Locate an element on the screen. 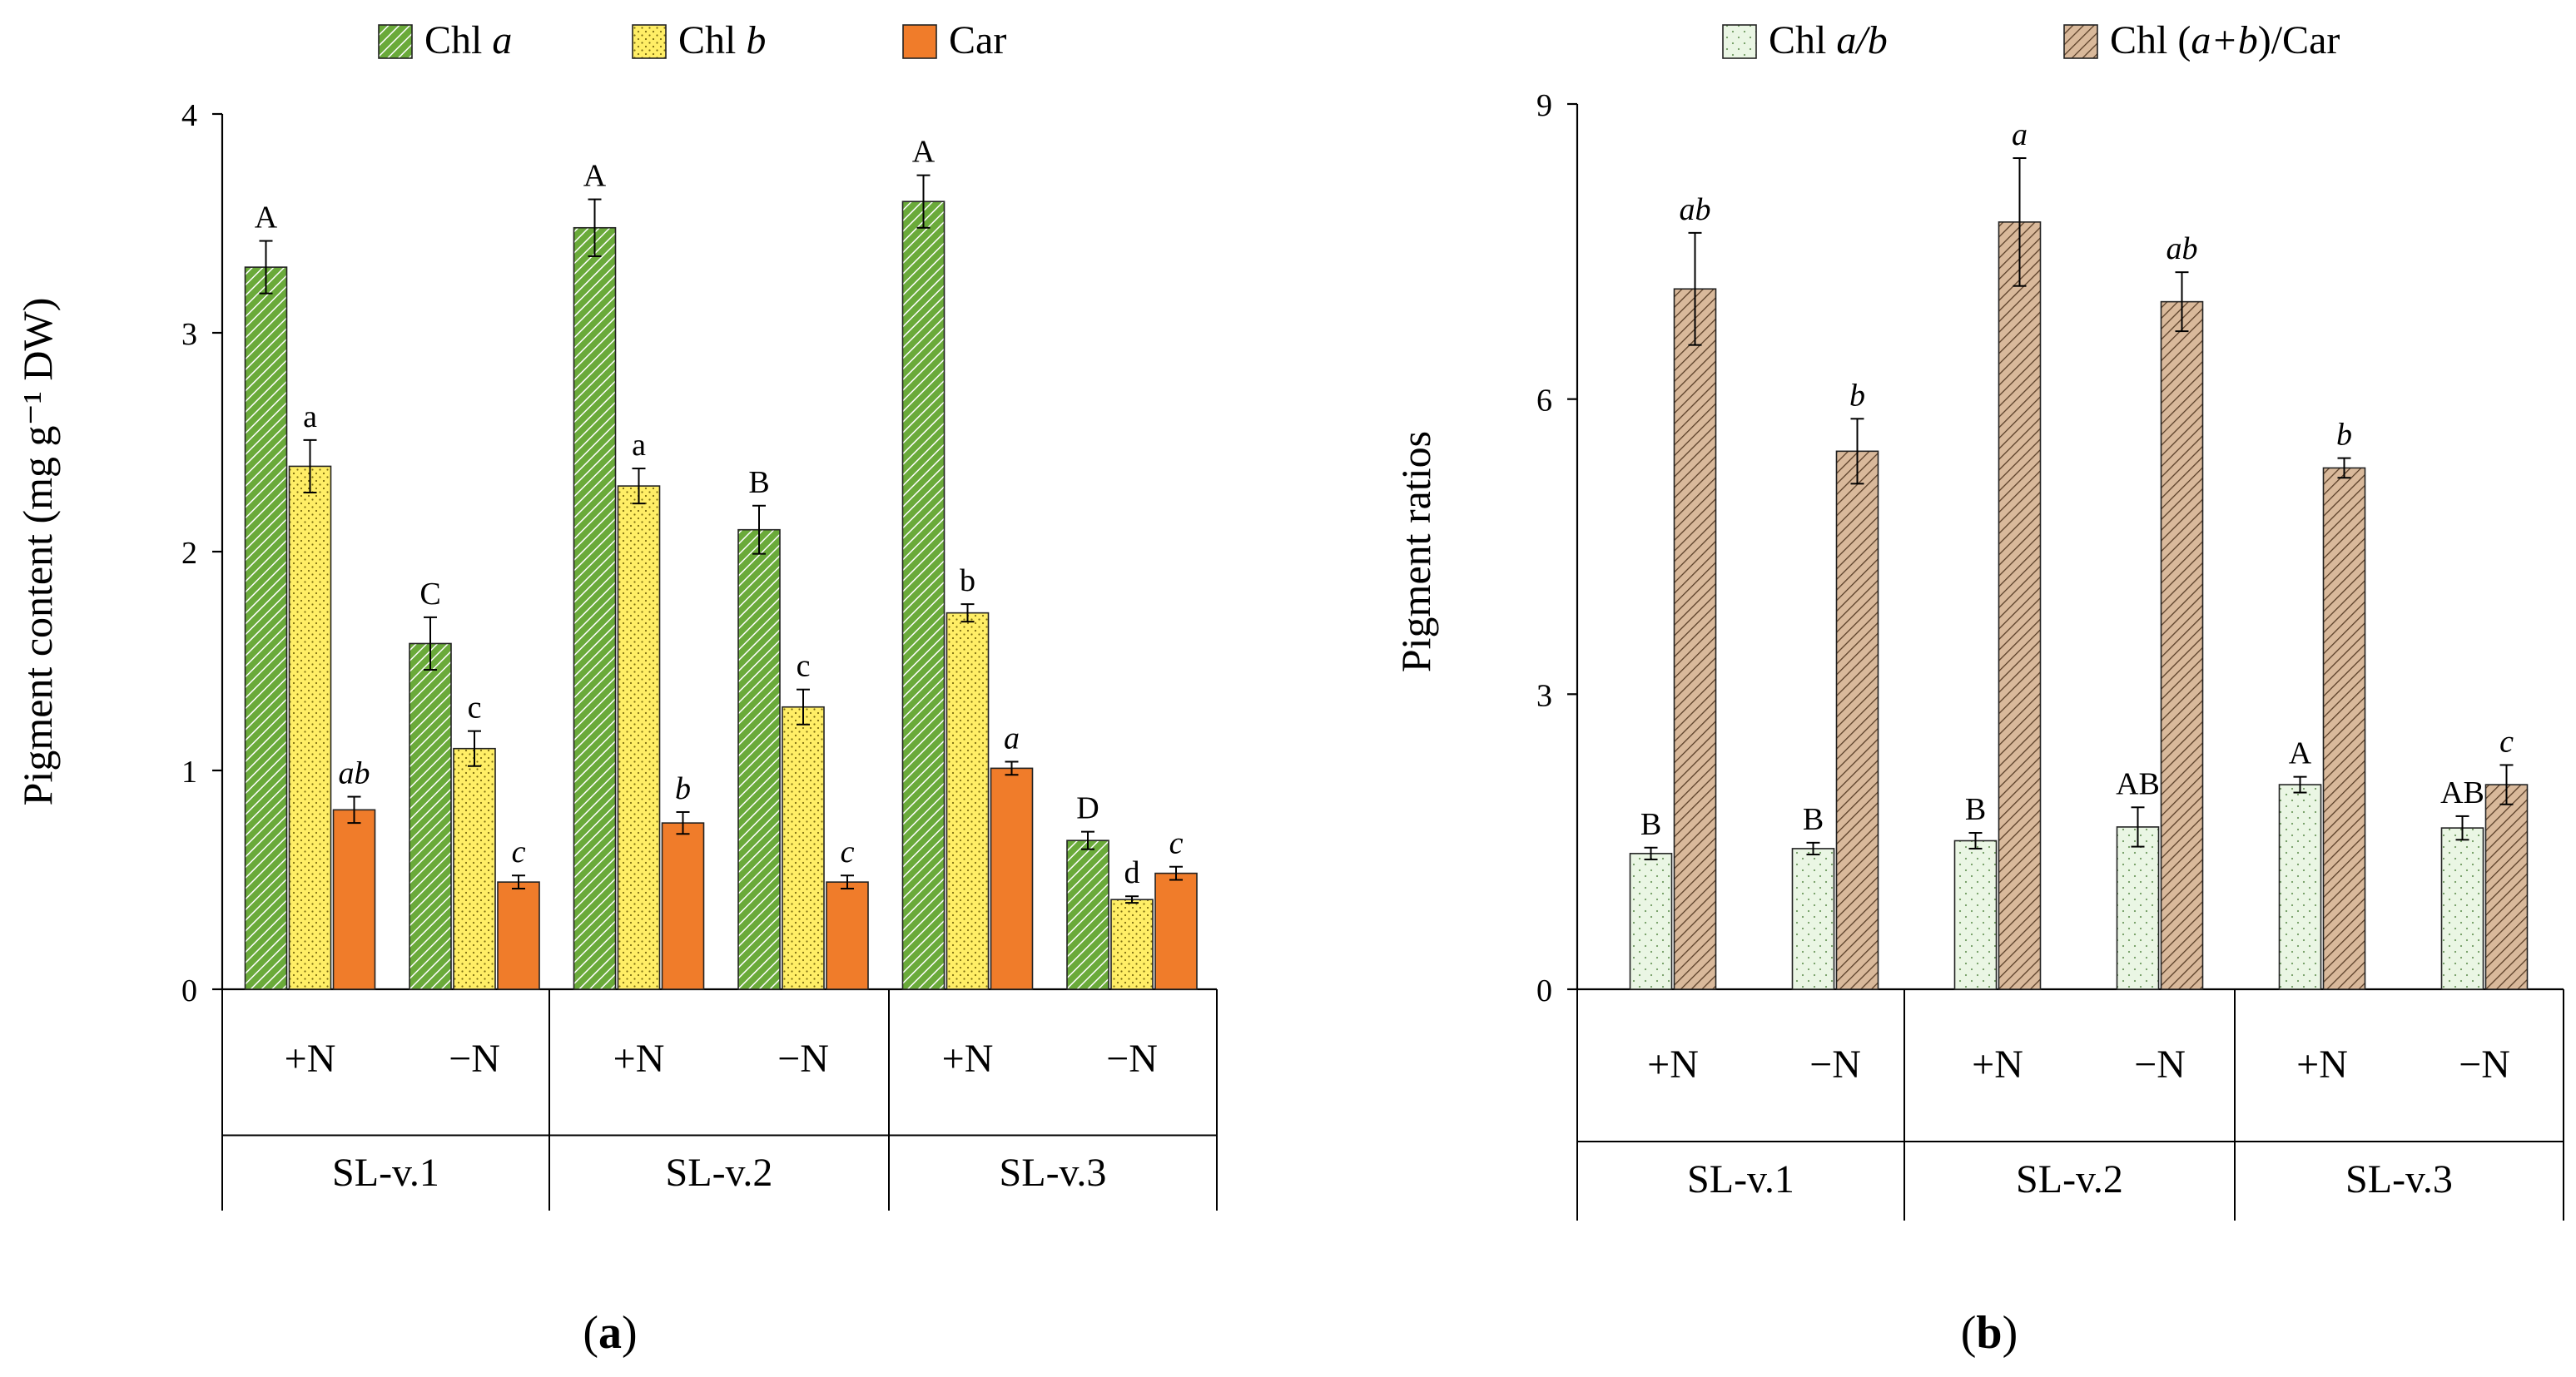  legend-label: Chl b is located at coordinates (722, 40).